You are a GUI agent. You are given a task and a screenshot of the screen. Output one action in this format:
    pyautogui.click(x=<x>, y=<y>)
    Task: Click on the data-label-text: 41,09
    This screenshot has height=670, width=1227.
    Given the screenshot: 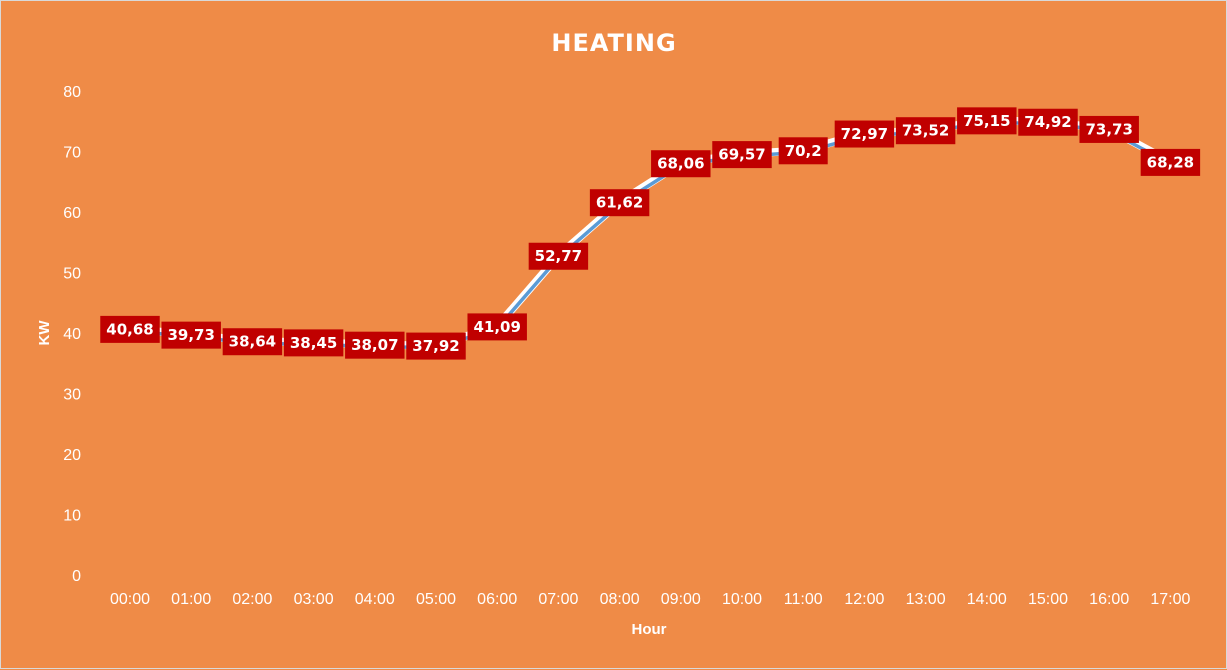 What is the action you would take?
    pyautogui.click(x=496, y=327)
    